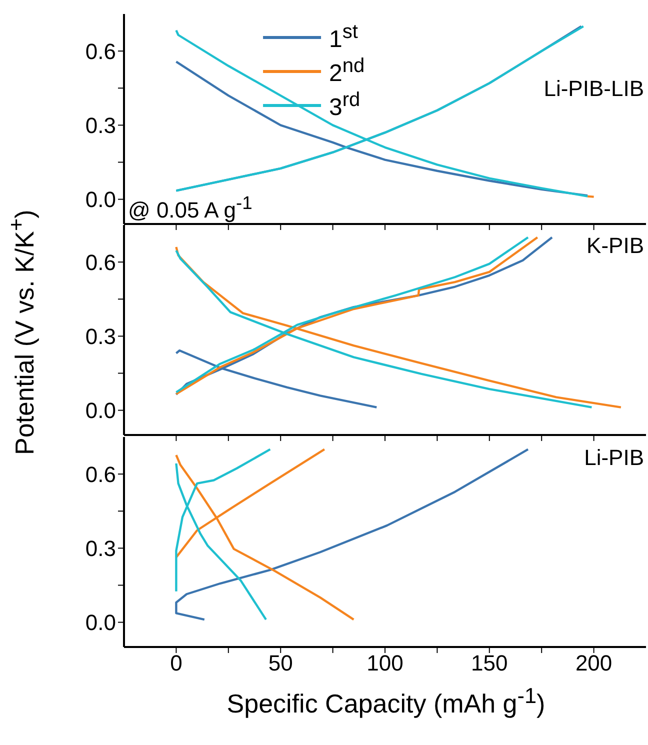 Image resolution: width=648 pixels, height=745 pixels. What do you see at coordinates (280, 663) in the screenshot?
I see `x-tick-label: 50` at bounding box center [280, 663].